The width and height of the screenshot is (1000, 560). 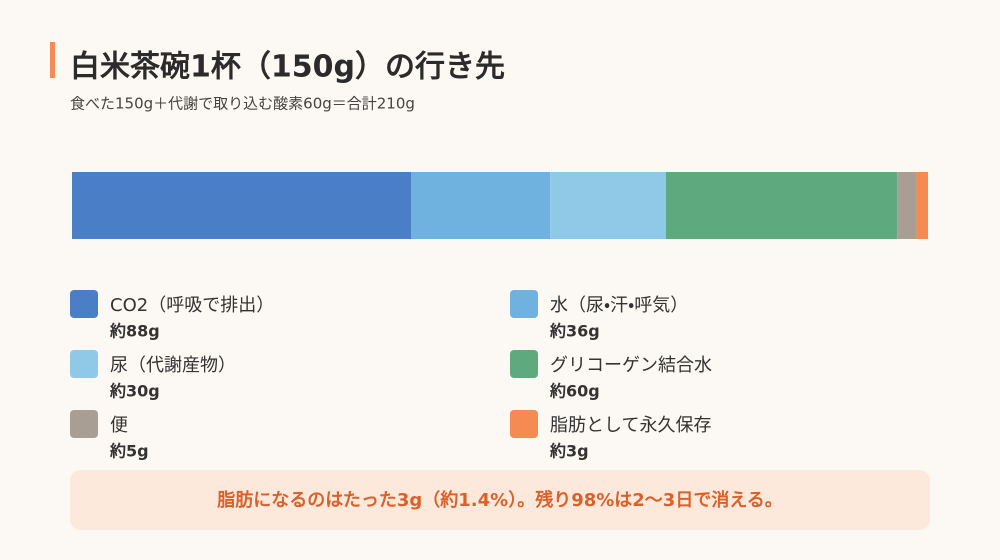 I want to click on value-label: 約60g, so click(x=574, y=391).